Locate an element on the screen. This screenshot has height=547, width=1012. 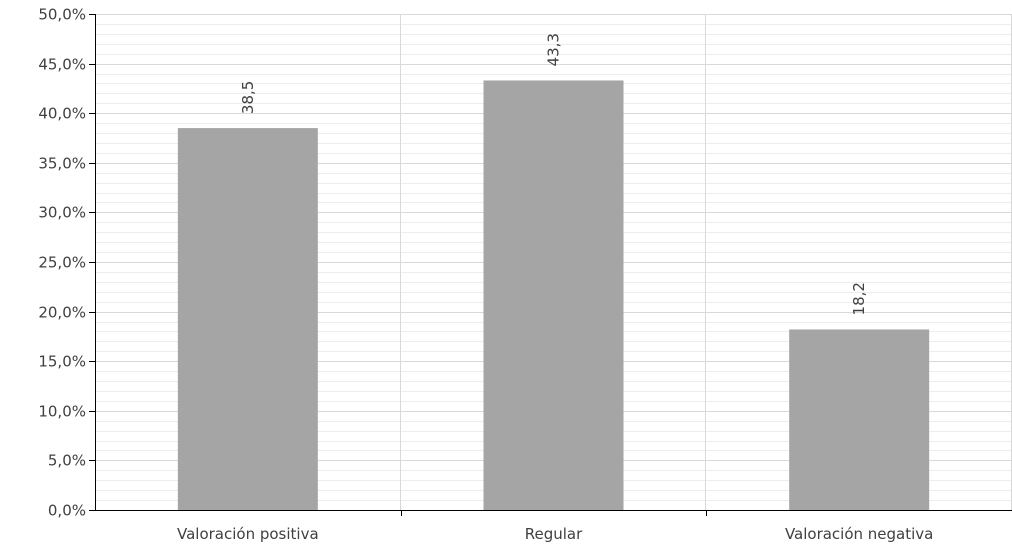
y-tick-label: 45,0% is located at coordinates (62, 65).